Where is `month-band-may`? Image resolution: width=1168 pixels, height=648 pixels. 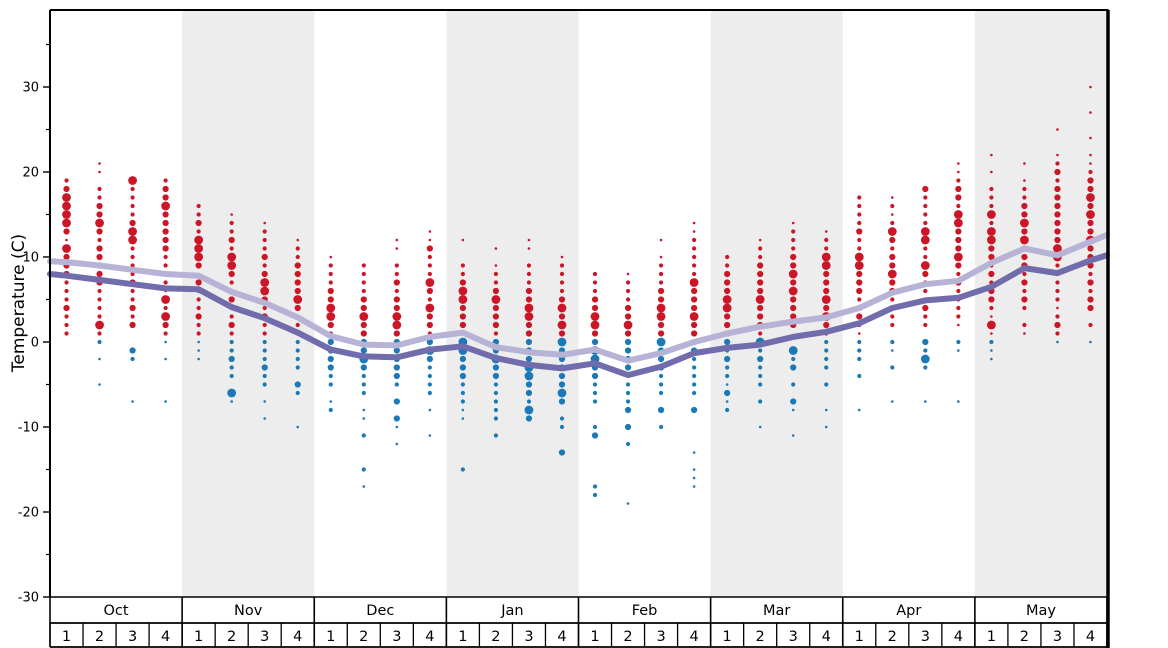 month-band-may is located at coordinates (1040, 303).